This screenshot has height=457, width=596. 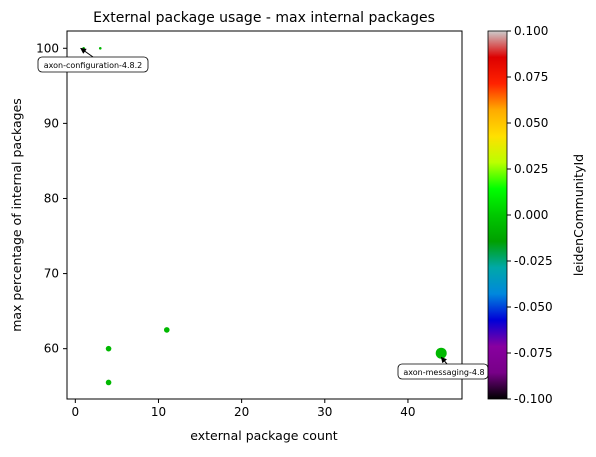 What do you see at coordinates (497, 215) in the screenshot?
I see `colorbar` at bounding box center [497, 215].